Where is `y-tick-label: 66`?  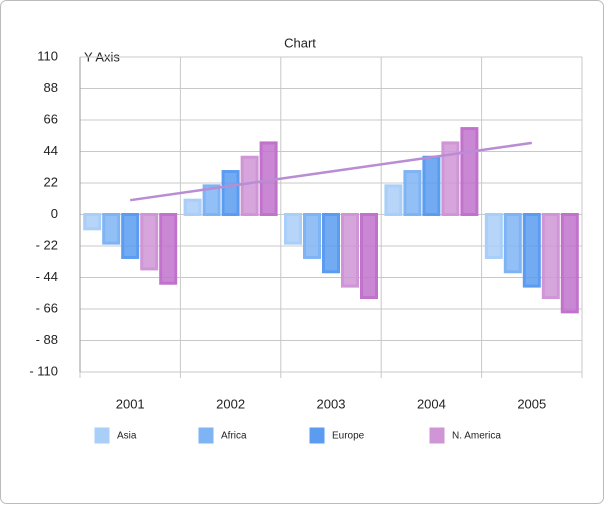
y-tick-label: 66 is located at coordinates (51, 118).